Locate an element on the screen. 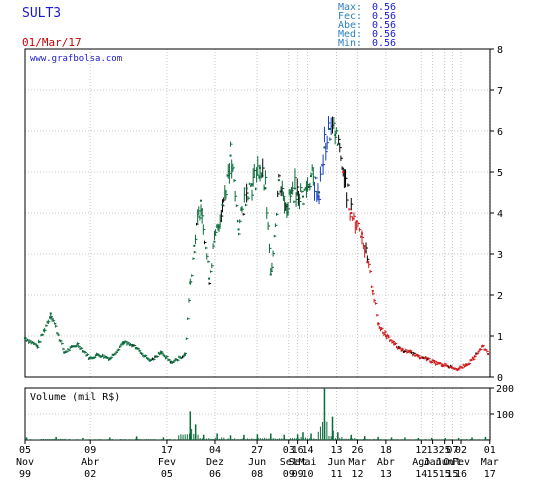 The width and height of the screenshot is (545, 495). volume-bars is located at coordinates (257, 414).